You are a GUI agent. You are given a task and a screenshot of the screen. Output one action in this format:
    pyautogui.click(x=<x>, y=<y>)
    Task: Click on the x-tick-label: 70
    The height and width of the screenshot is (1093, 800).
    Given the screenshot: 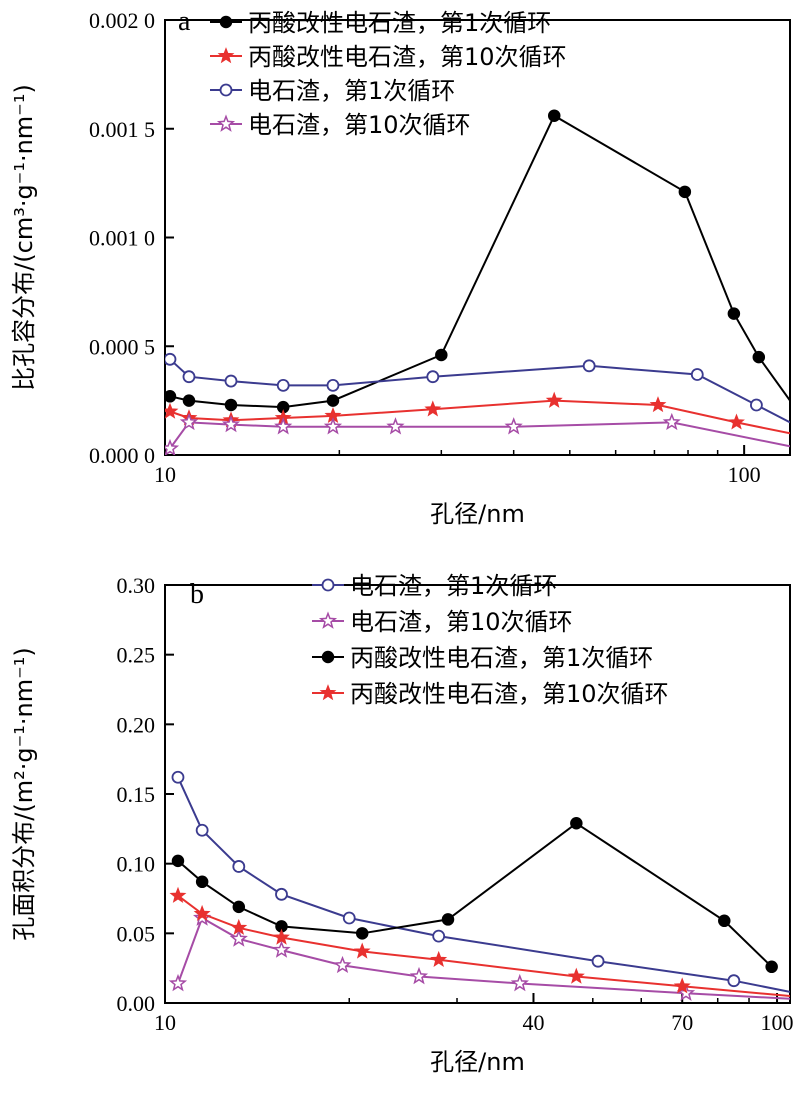 What is the action you would take?
    pyautogui.click(x=682, y=1022)
    